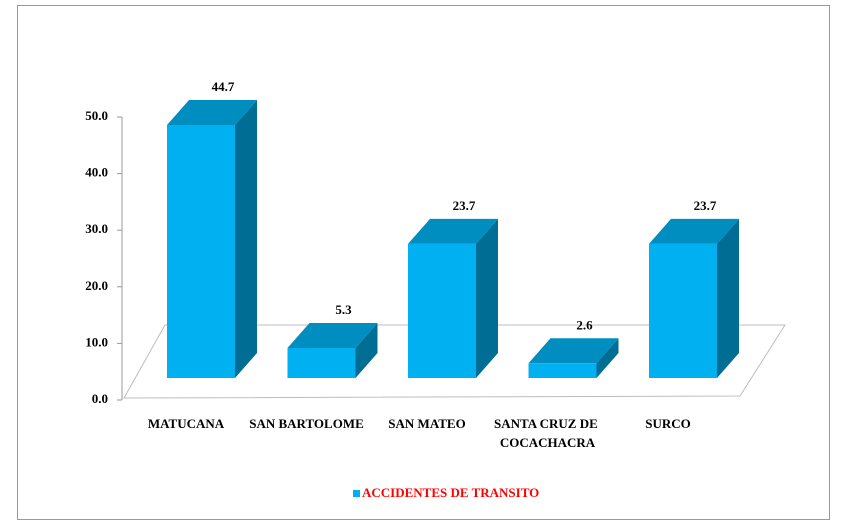  I want to click on y-tick-label: 40.0, so click(96, 172).